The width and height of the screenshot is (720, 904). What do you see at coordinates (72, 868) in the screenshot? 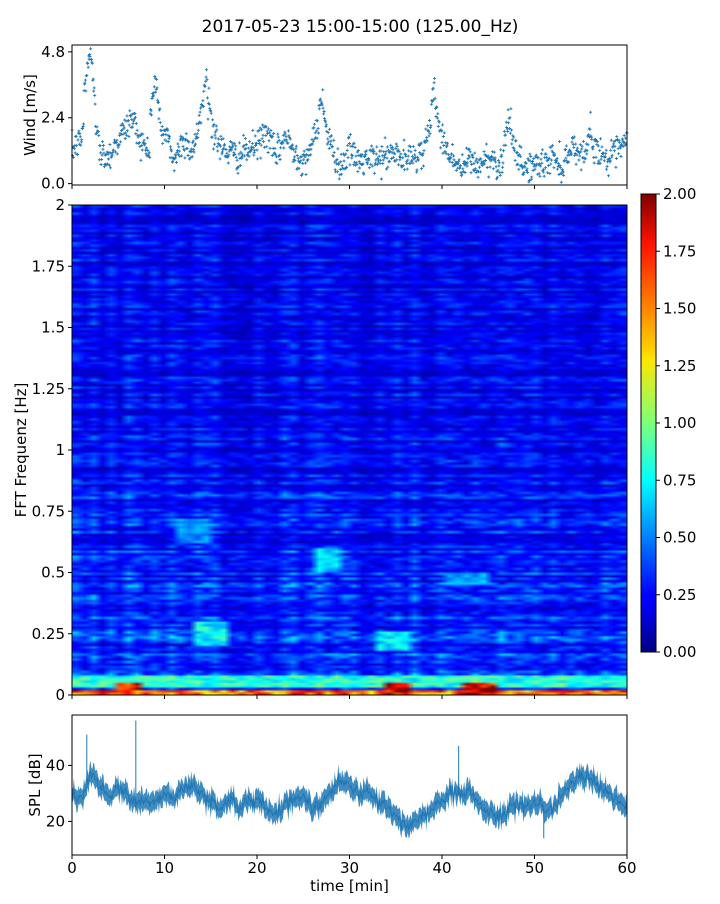
I see `spl-x-tick-label: 0` at bounding box center [72, 868].